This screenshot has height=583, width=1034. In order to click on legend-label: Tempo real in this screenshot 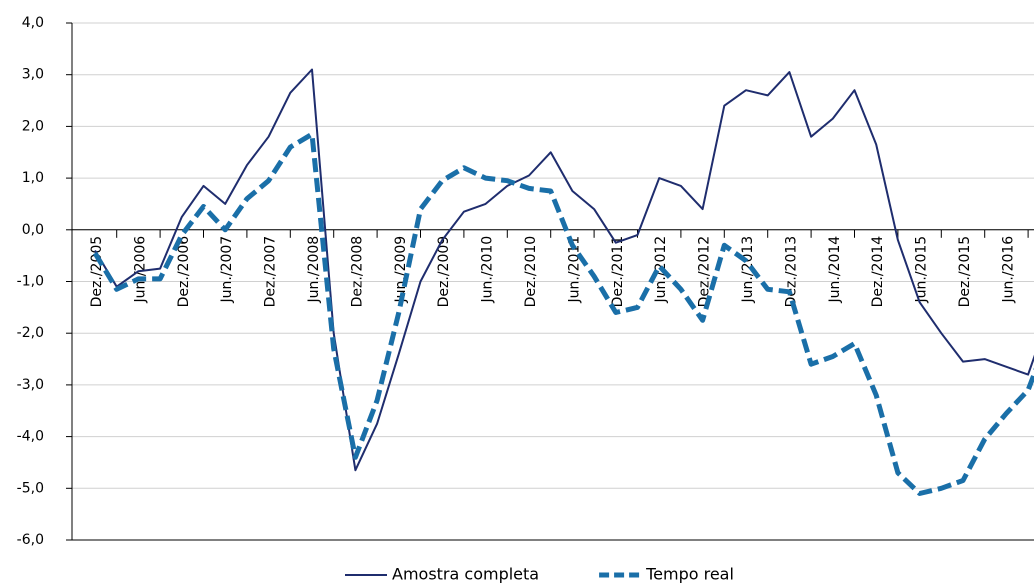, I will do `click(689, 574)`.